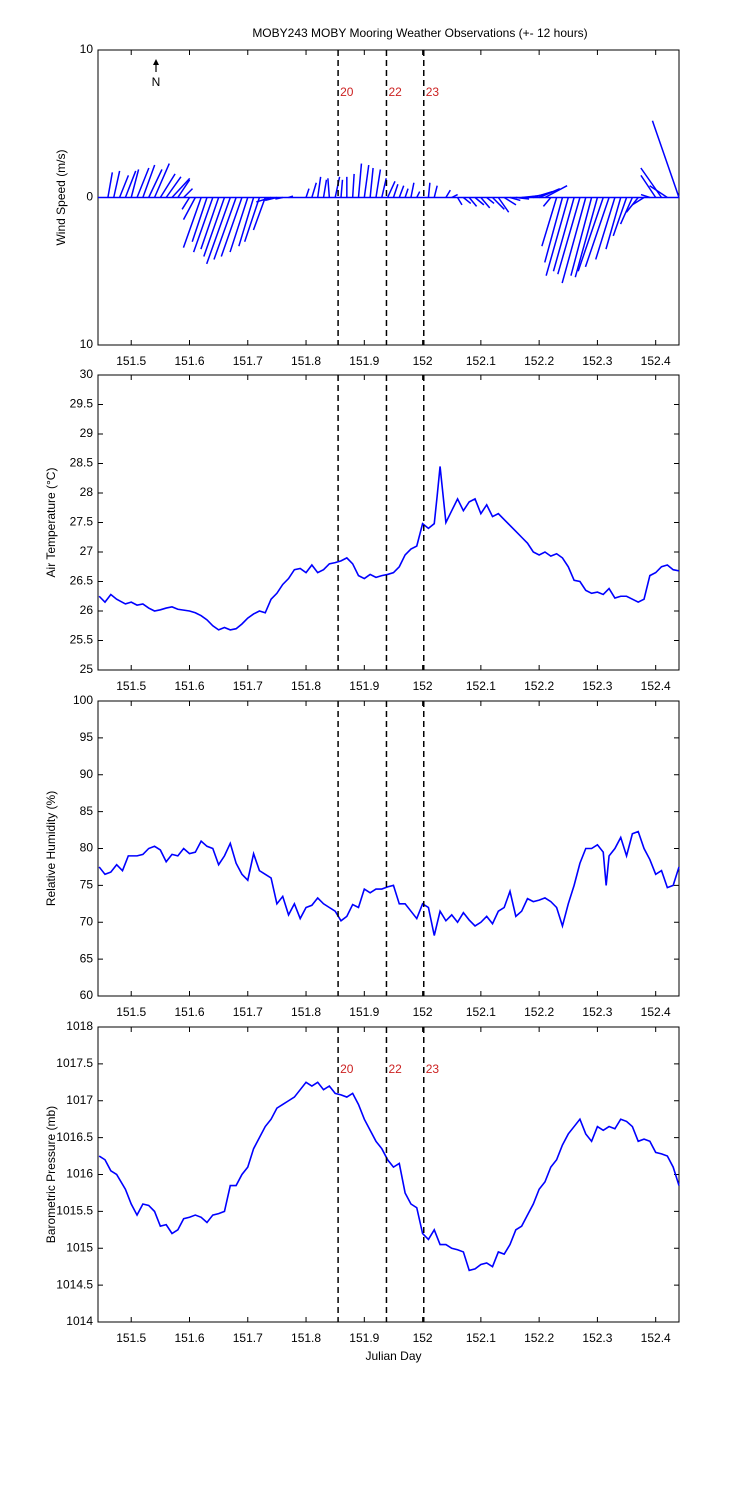 This screenshot has width=750, height=1500. Describe the element at coordinates (79, 1321) in the screenshot. I see `y-tick-label: 1014` at that location.